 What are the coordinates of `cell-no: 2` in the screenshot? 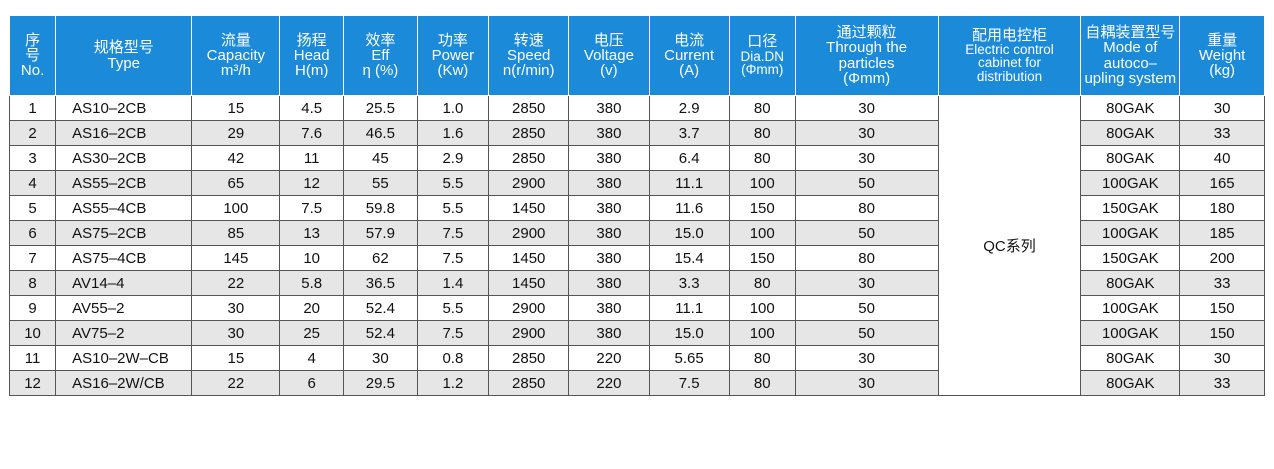 It's located at (32, 133).